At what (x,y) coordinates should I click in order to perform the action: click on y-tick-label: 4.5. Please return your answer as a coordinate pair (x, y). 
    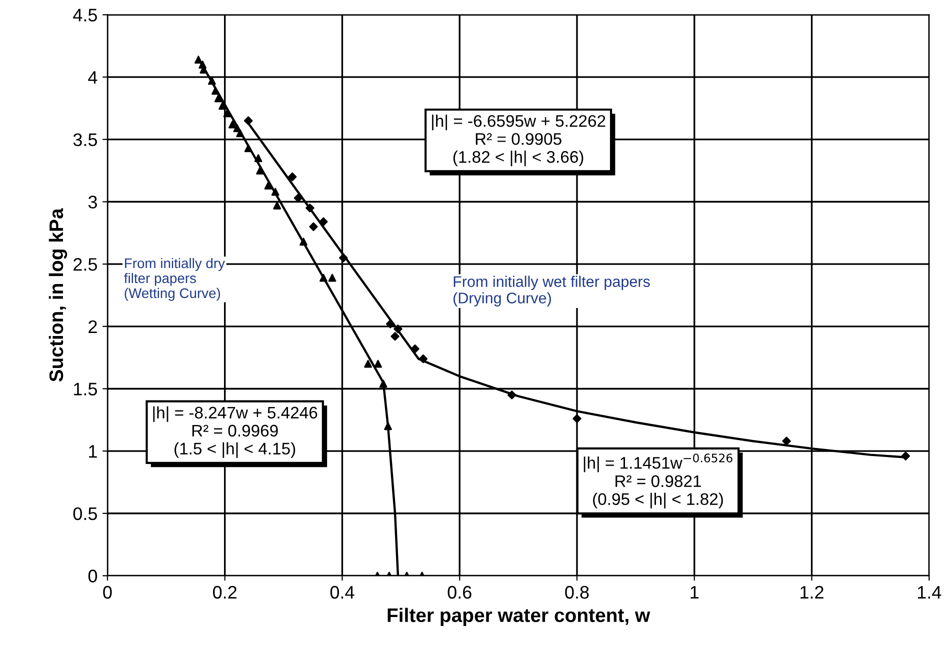
    Looking at the image, I should click on (85, 15).